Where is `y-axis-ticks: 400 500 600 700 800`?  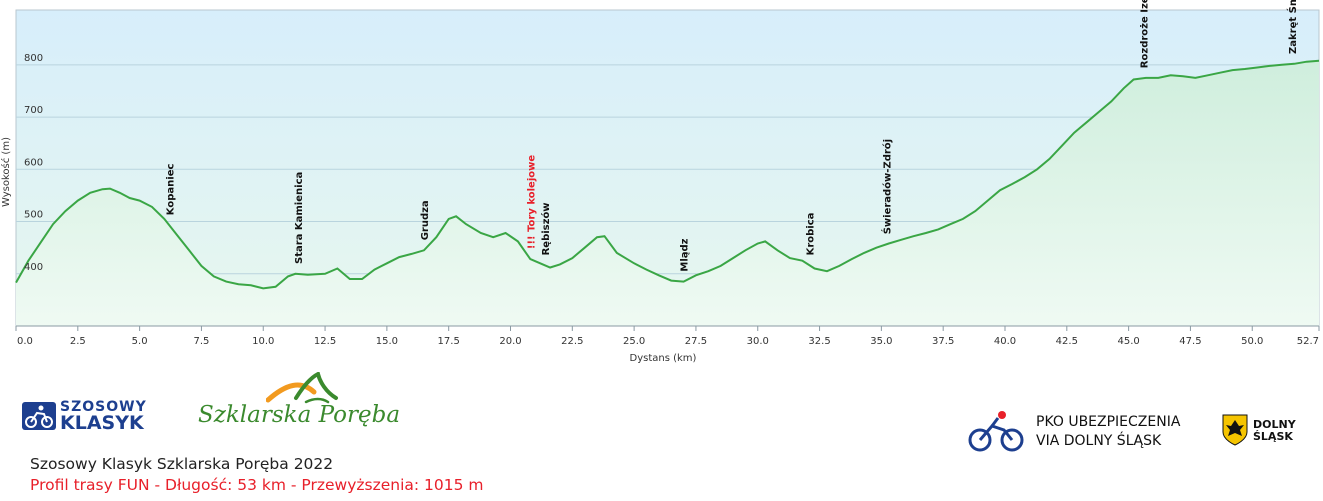
y-axis-ticks: 400 500 600 700 800 is located at coordinates (33, 163).